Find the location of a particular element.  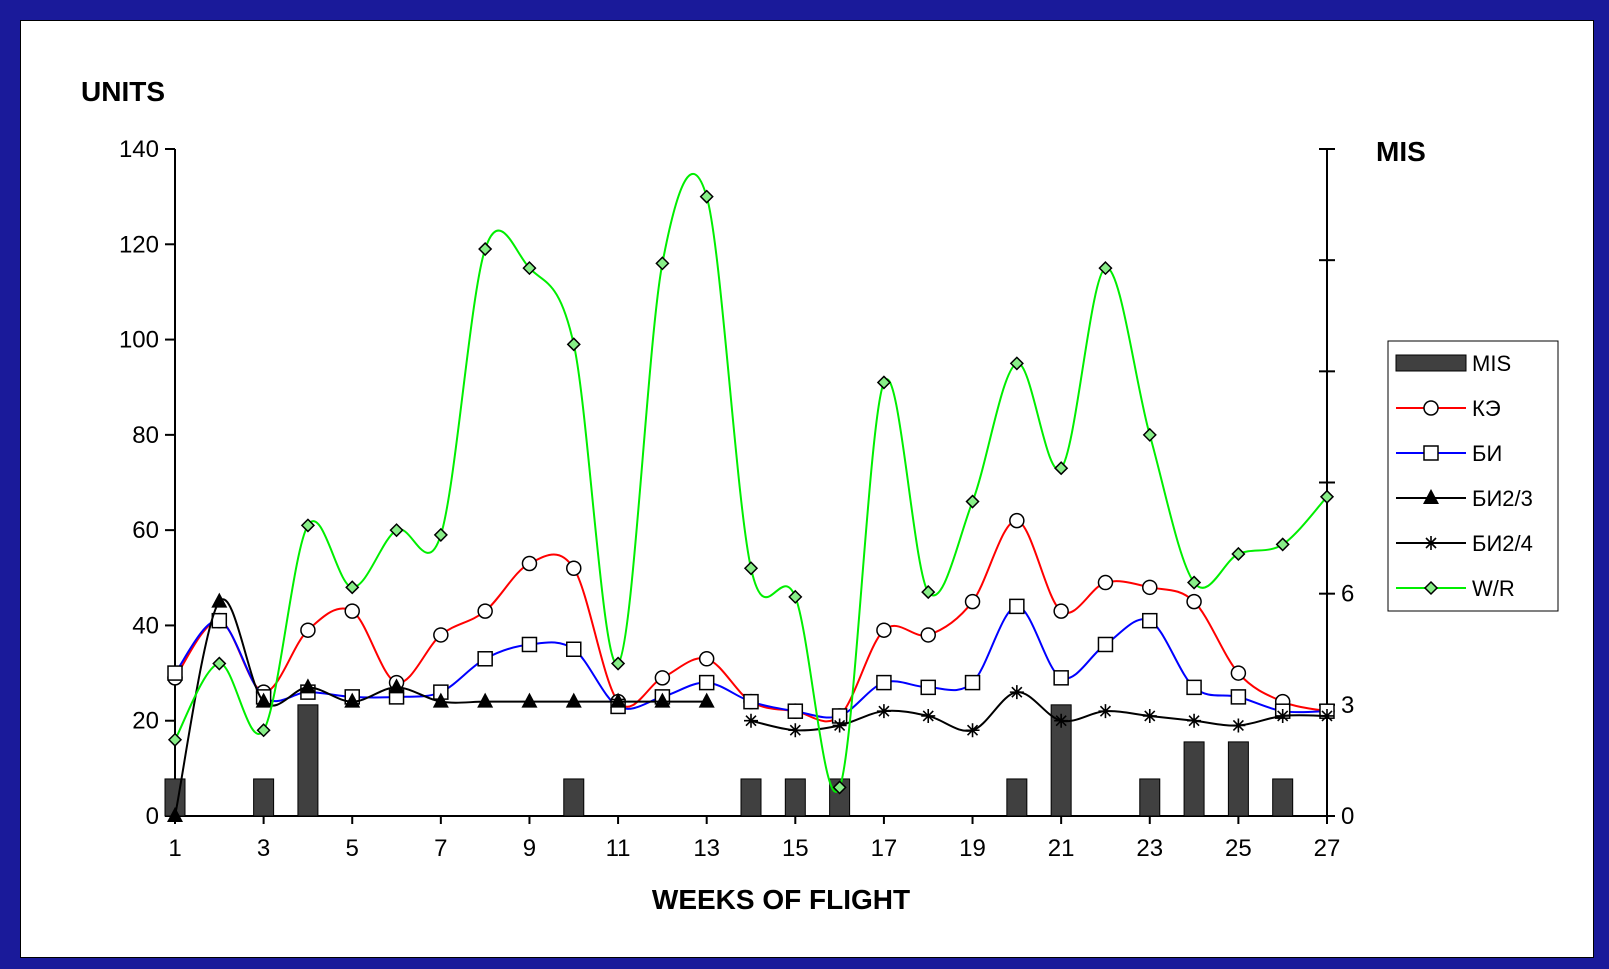

legend-box is located at coordinates (1473, 476).